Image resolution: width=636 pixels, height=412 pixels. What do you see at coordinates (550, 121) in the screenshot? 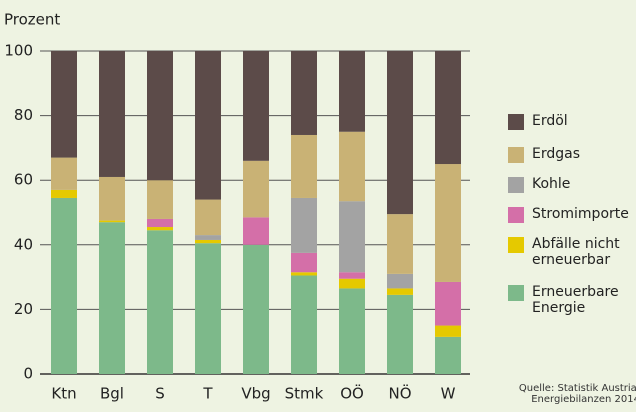
I see `legend-label: Erdöl` at bounding box center [550, 121].